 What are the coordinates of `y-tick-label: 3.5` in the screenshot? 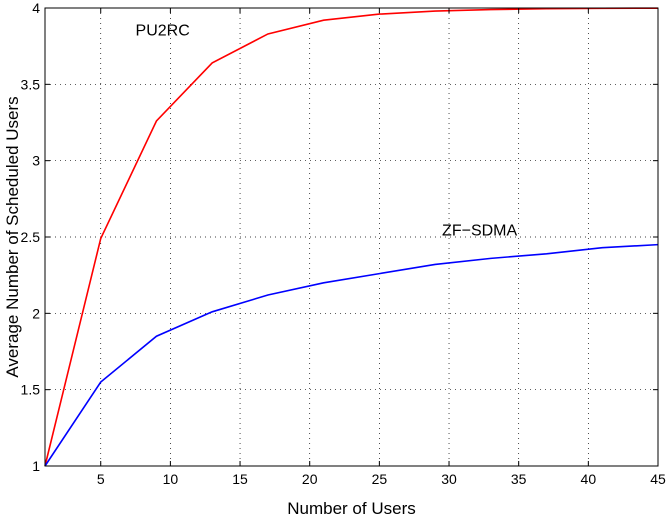 It's located at (31, 84).